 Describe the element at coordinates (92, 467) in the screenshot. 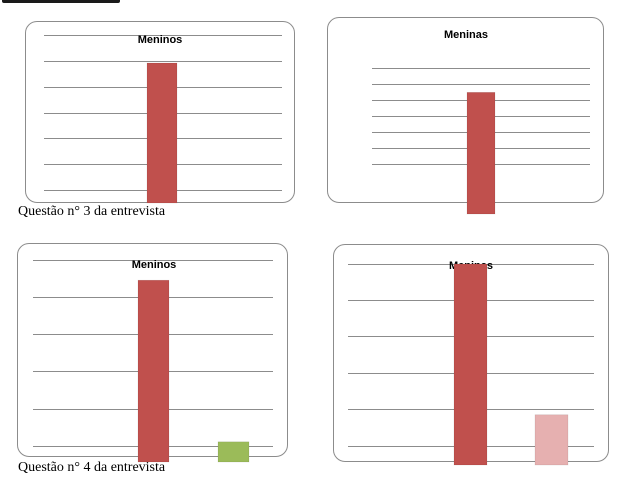

I see `caption-question-4: Questão n° 4 da entrevista` at that location.